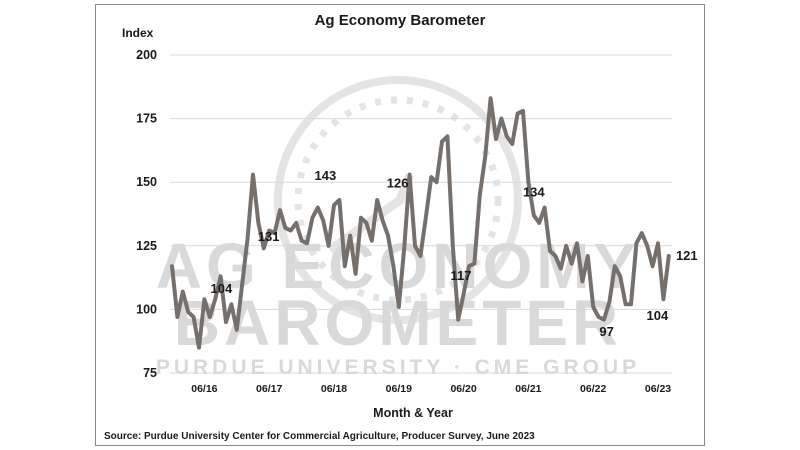 The width and height of the screenshot is (800, 450). What do you see at coordinates (146, 55) in the screenshot?
I see `y-tick-label: 200` at bounding box center [146, 55].